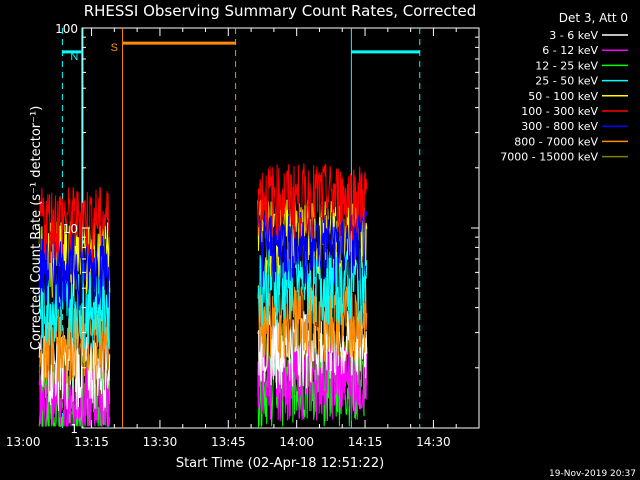 The height and width of the screenshot is (480, 640). I want to click on flag-n-label: N, so click(74, 57).